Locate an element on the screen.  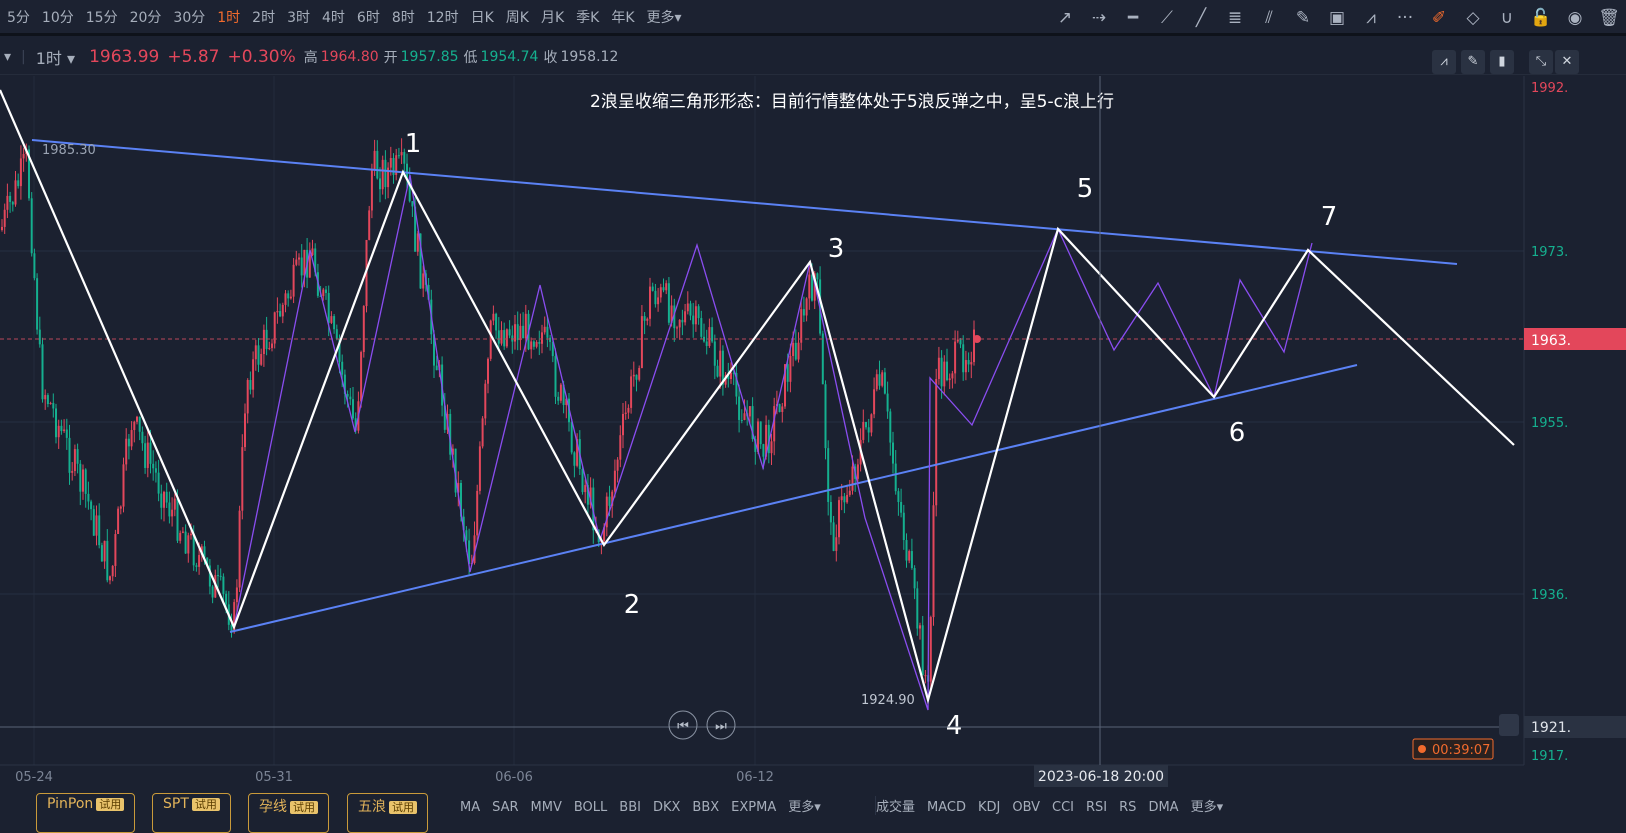
symbol-dropdown: ▾ is located at coordinates (8, 56).